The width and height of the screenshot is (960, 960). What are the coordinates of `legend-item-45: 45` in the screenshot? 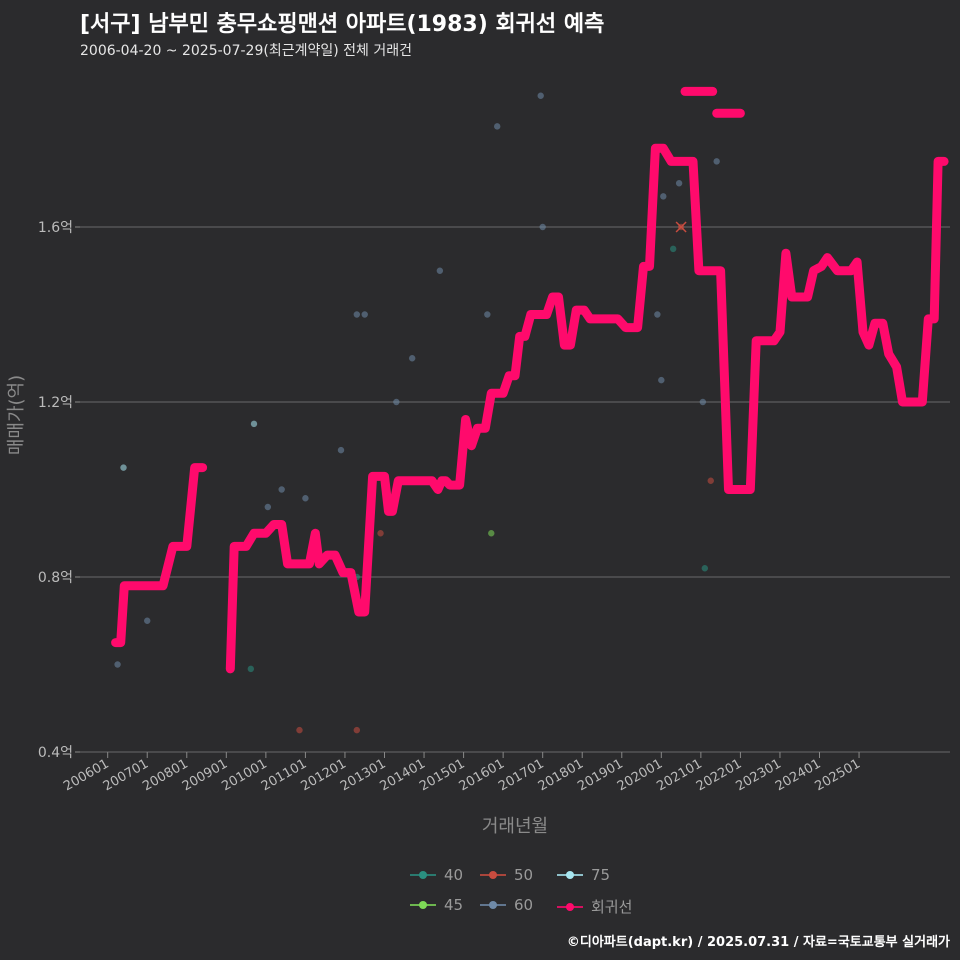 It's located at (436, 905).